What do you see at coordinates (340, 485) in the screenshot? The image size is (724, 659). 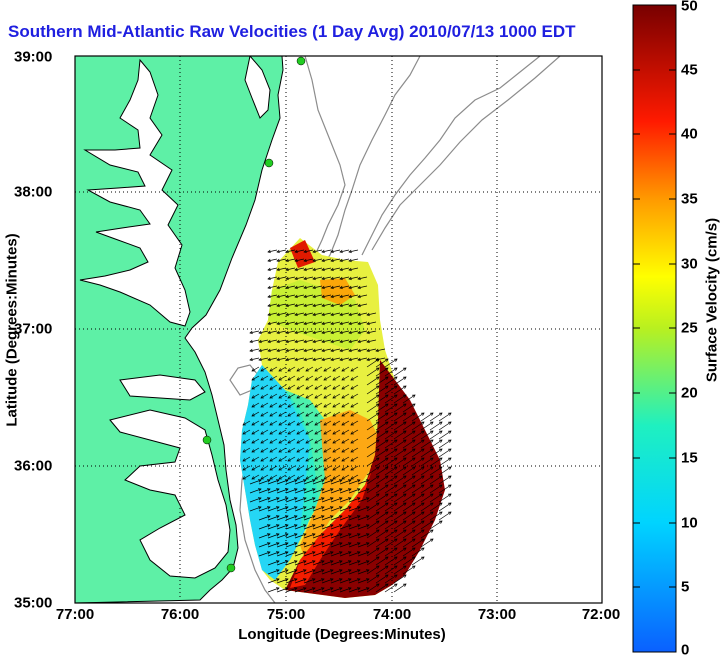 I see `orange-band-zone` at bounding box center [340, 485].